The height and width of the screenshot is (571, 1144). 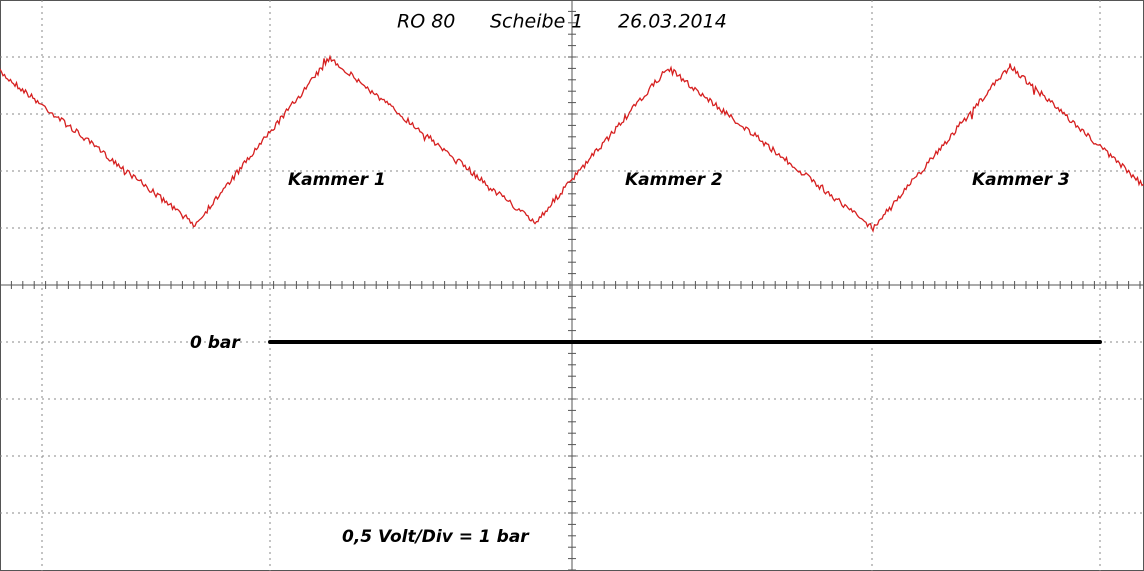 I want to click on title-date: 26.03.2014, so click(x=672, y=22).